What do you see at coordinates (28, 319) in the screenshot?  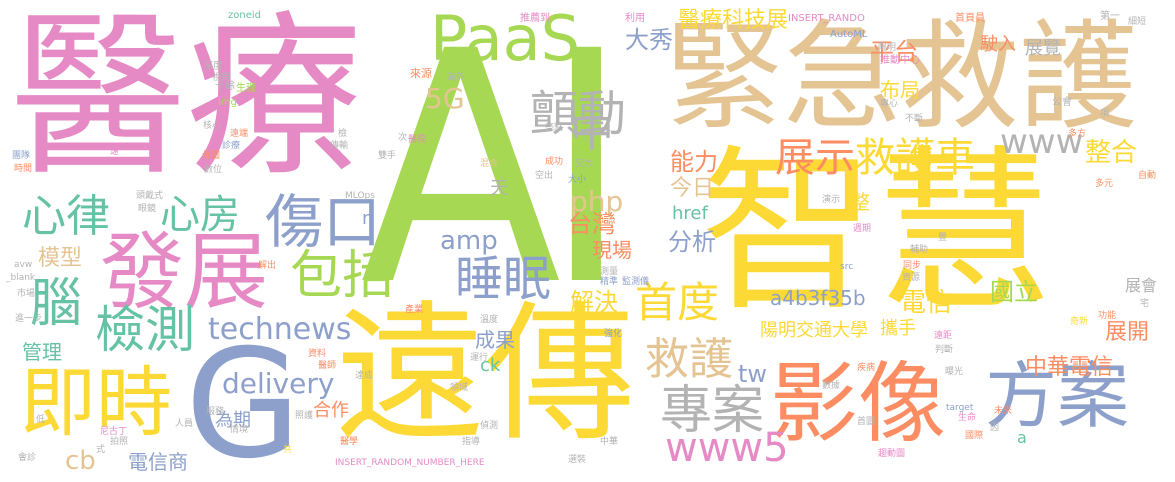 I see `word: 進一步` at bounding box center [28, 319].